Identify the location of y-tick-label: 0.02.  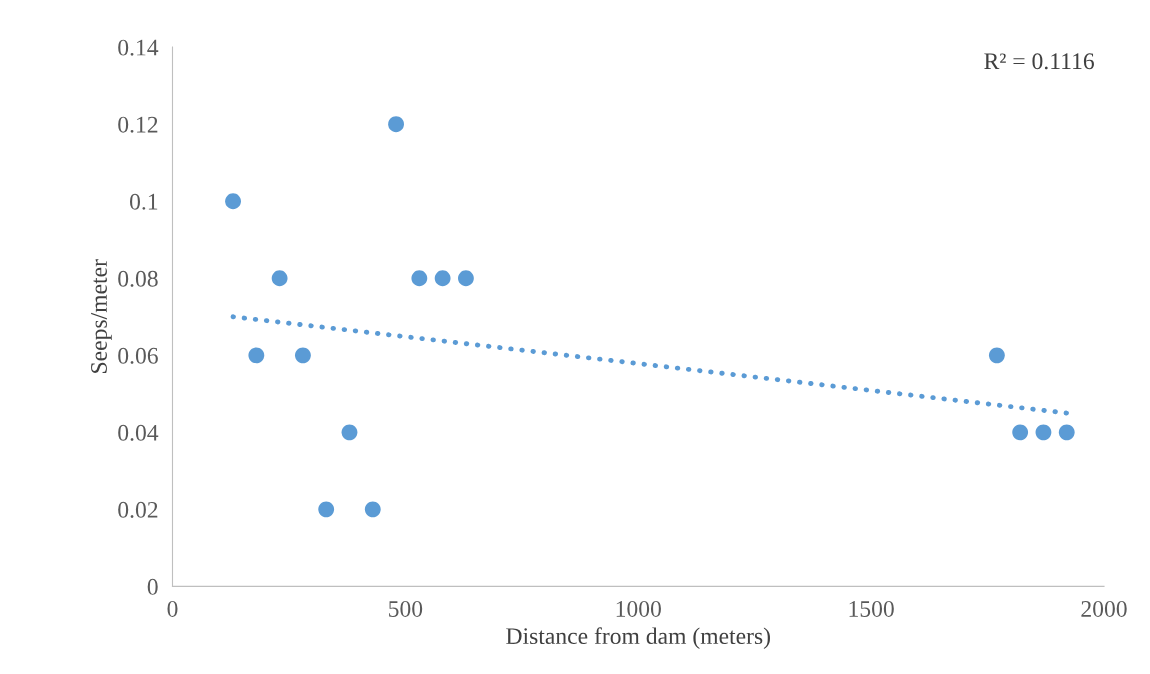
(138, 509).